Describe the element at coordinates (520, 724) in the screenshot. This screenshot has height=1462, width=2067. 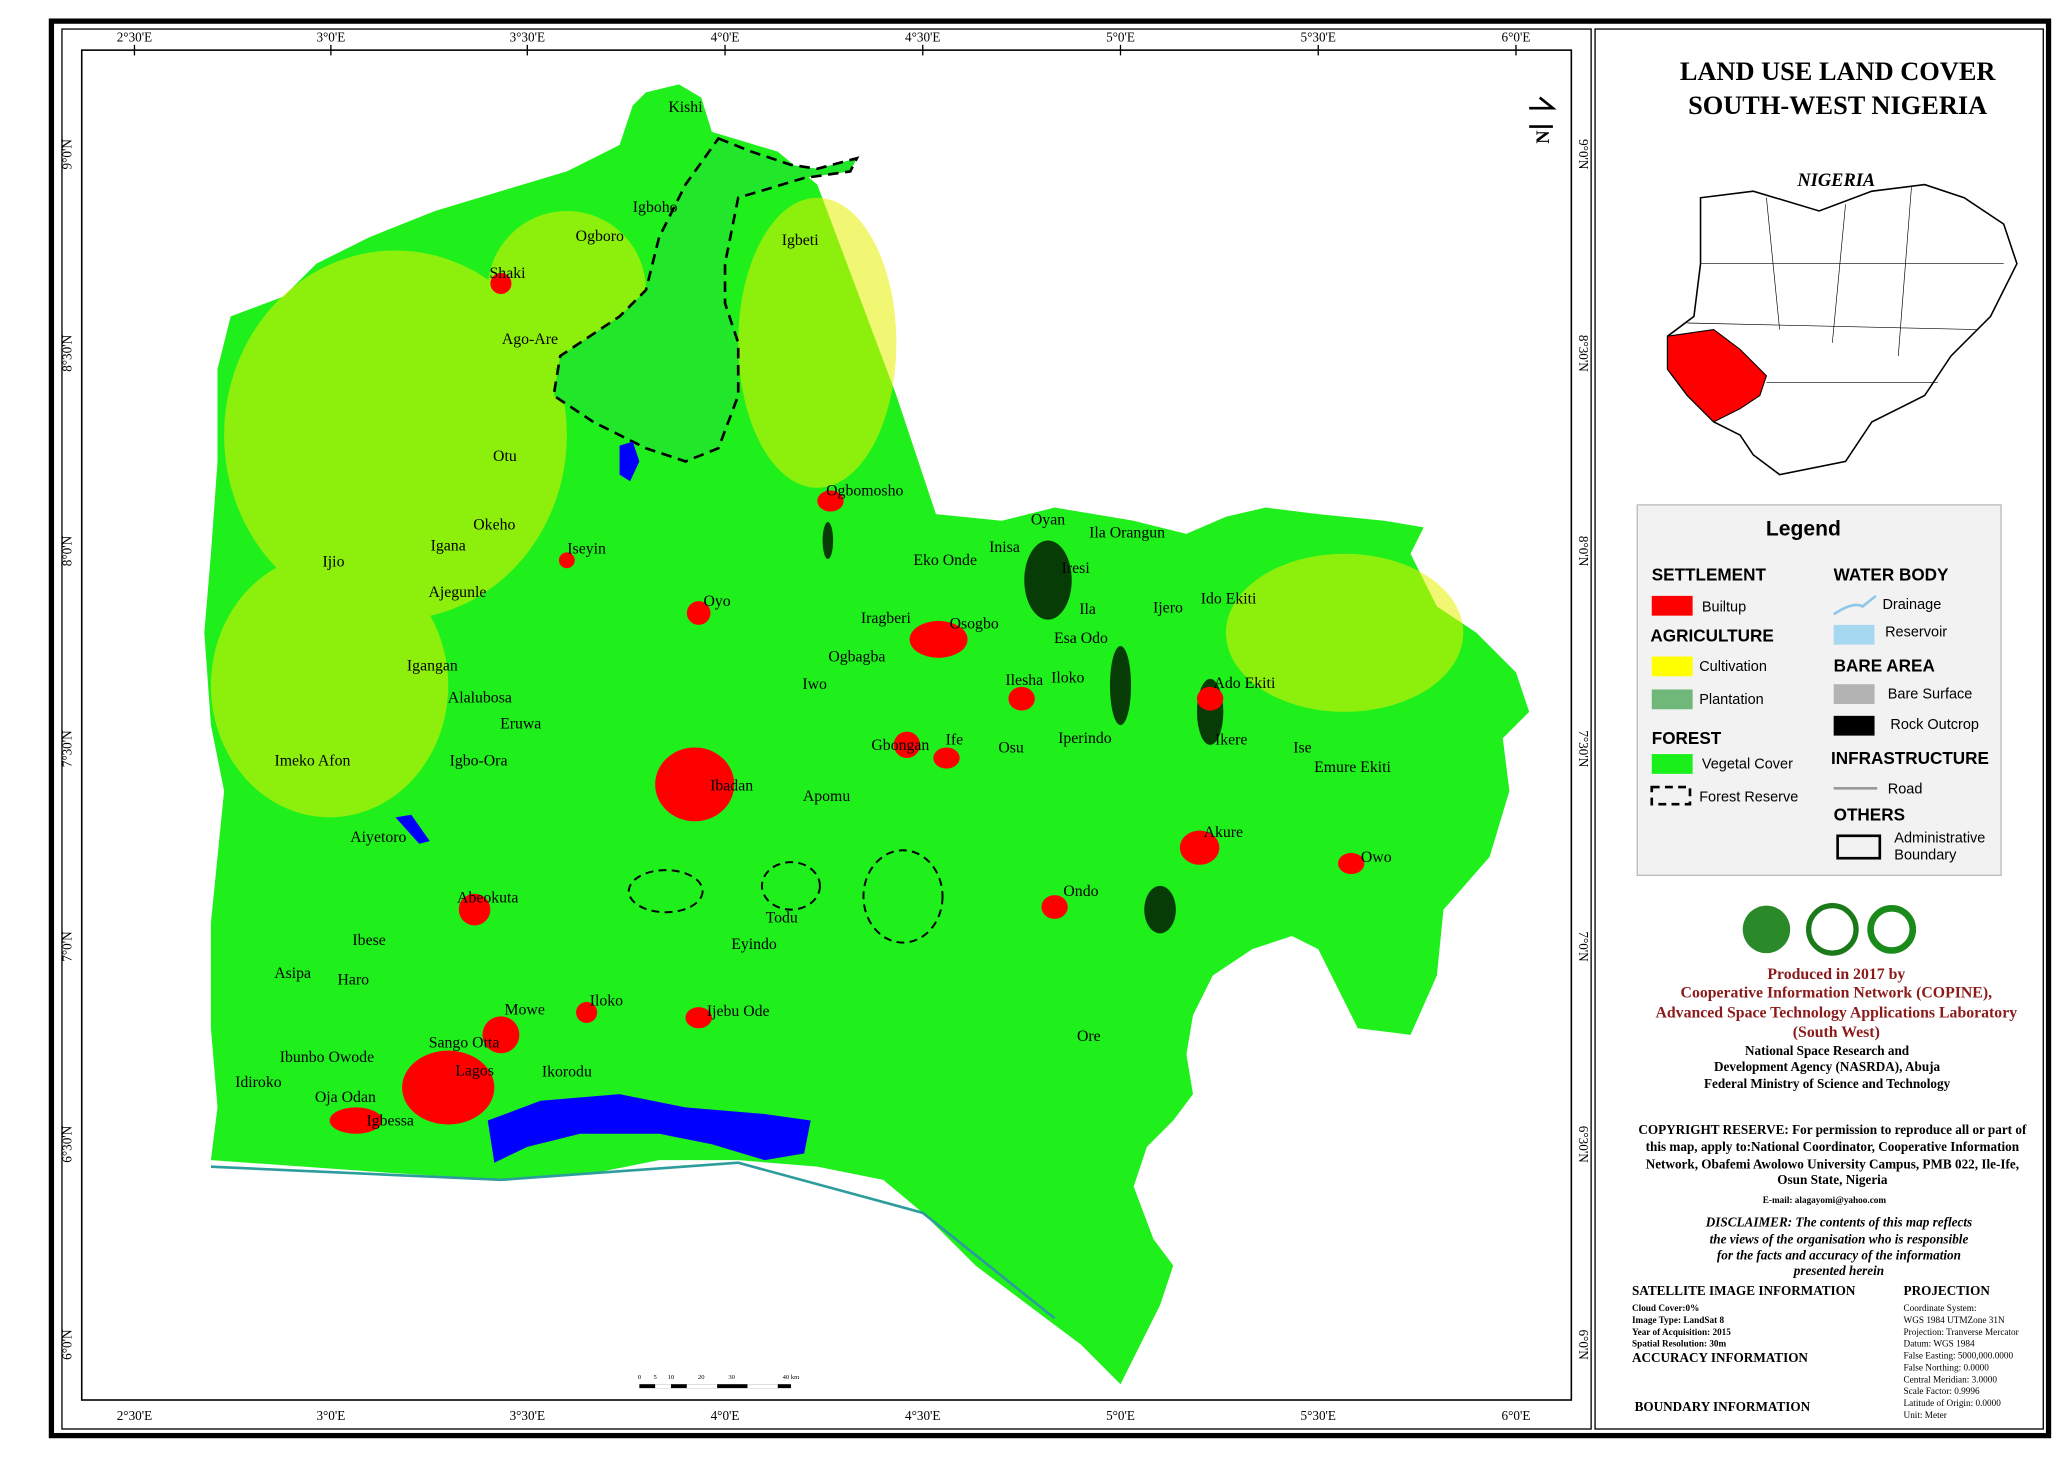
I see `place-label: Eruwa` at that location.